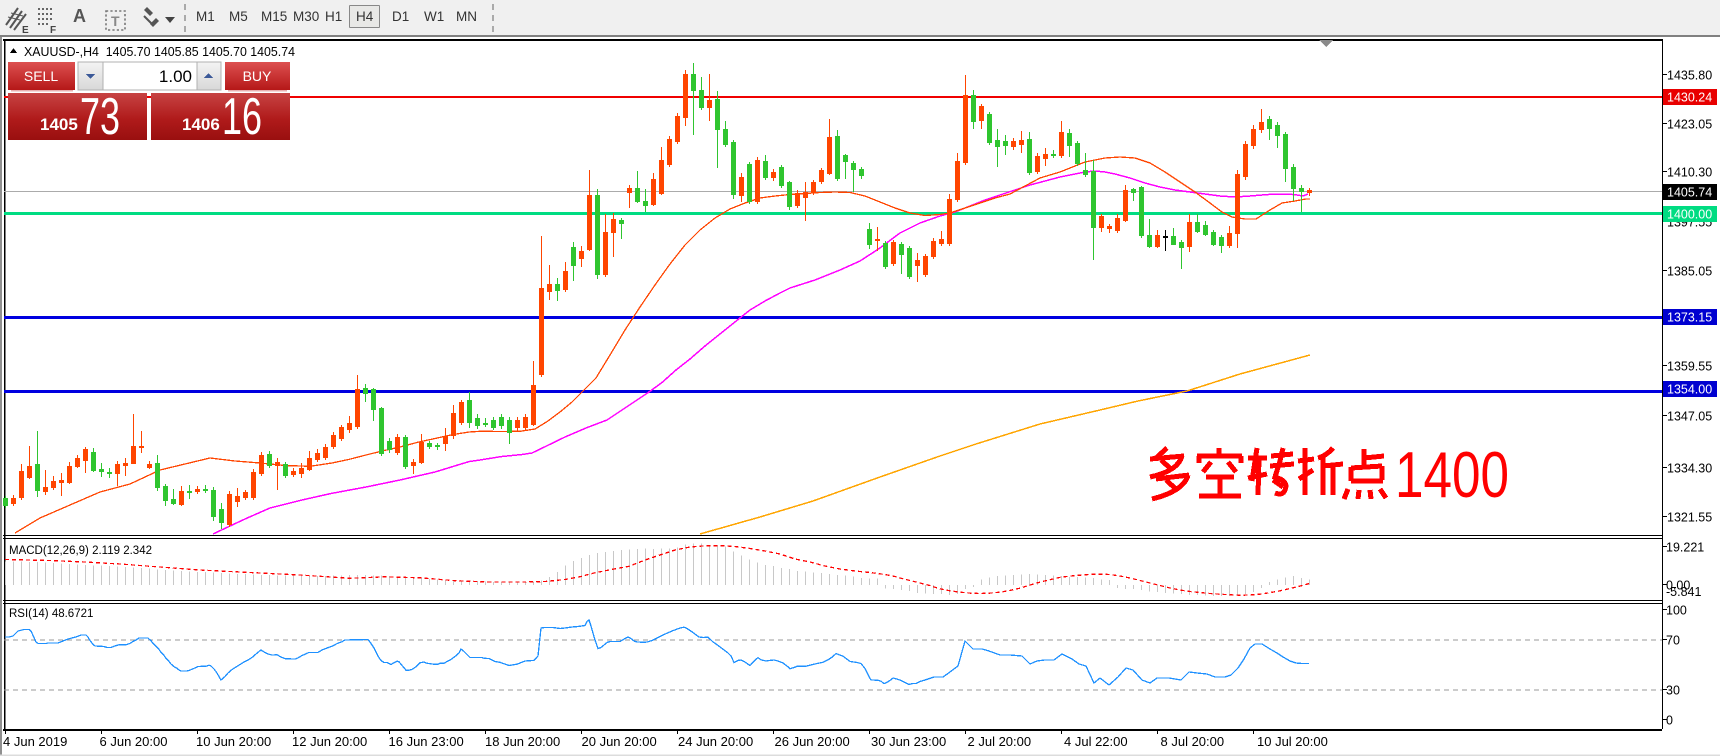 This screenshot has width=1720, height=756. What do you see at coordinates (426, 741) in the screenshot?
I see `svg-text: 16 Jun 23:00` at bounding box center [426, 741].